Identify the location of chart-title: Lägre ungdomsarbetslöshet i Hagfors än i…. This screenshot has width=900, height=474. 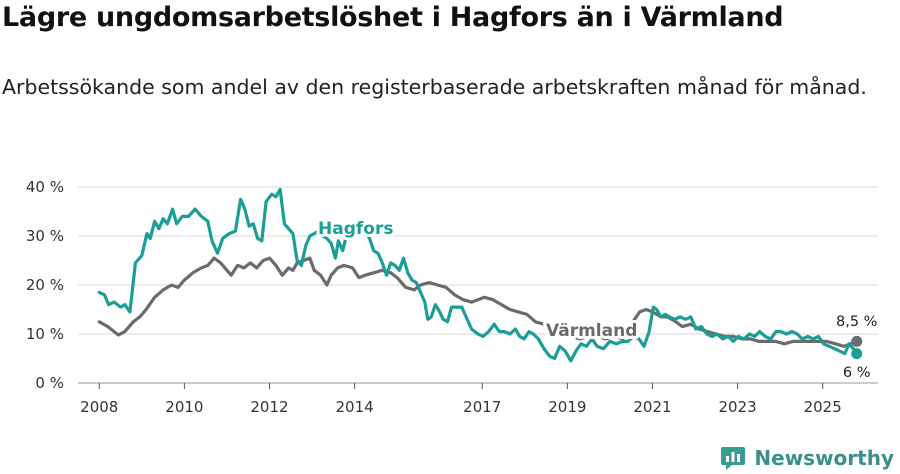
(393, 17).